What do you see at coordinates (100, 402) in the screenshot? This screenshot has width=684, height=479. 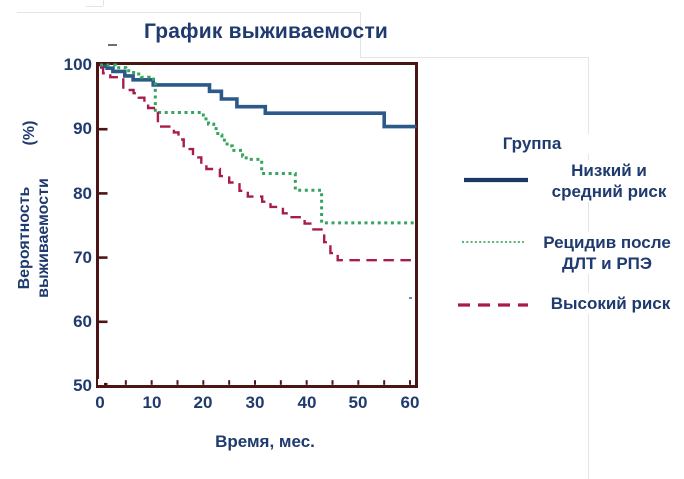 I see `x-tick-label: 0` at bounding box center [100, 402].